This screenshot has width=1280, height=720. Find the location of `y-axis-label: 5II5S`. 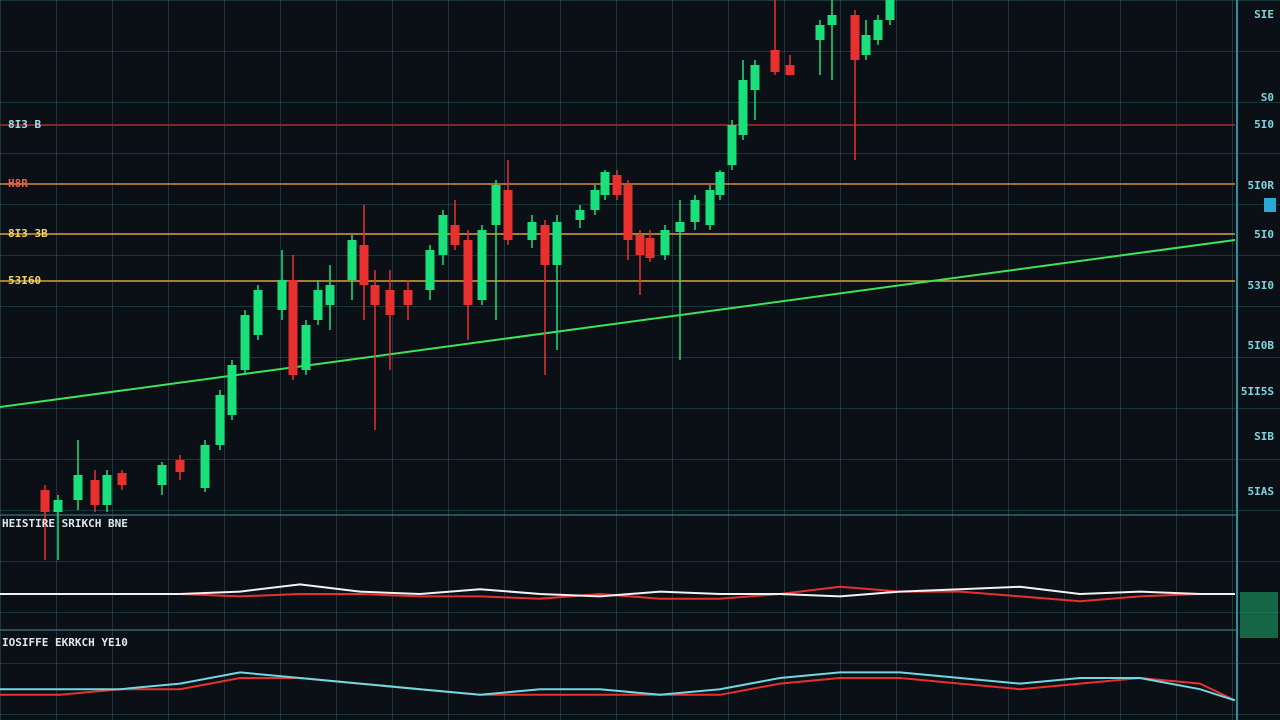

y-axis-label: 5II5S is located at coordinates (1257, 391).